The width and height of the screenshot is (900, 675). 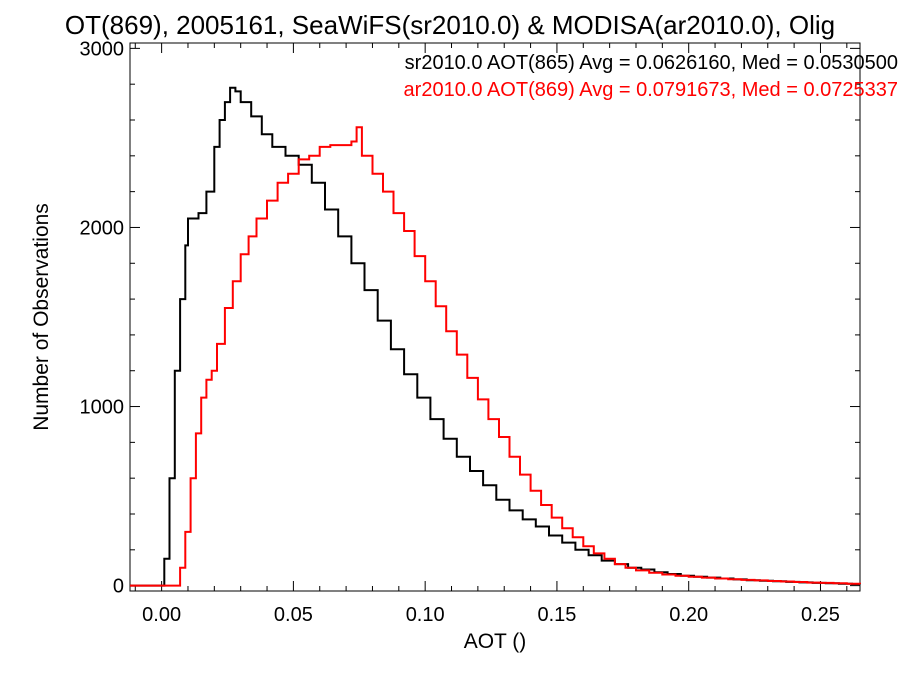 What do you see at coordinates (820, 615) in the screenshot?
I see `x-tick-label: 0.25` at bounding box center [820, 615].